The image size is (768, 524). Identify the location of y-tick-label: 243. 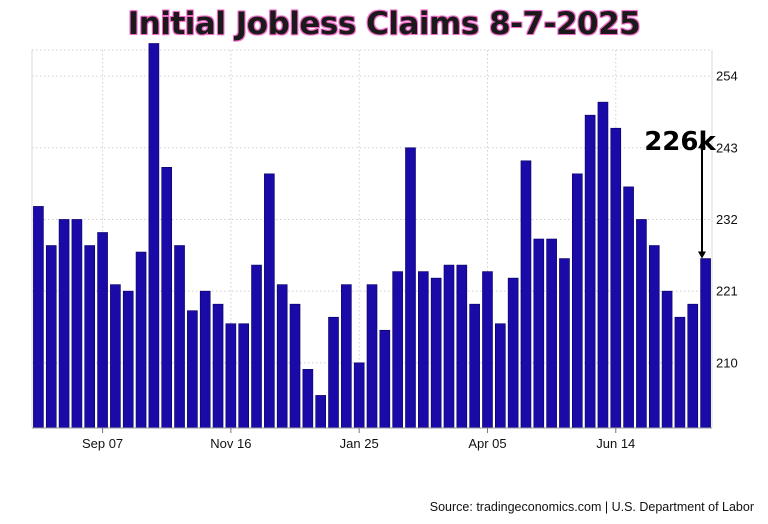
(727, 147).